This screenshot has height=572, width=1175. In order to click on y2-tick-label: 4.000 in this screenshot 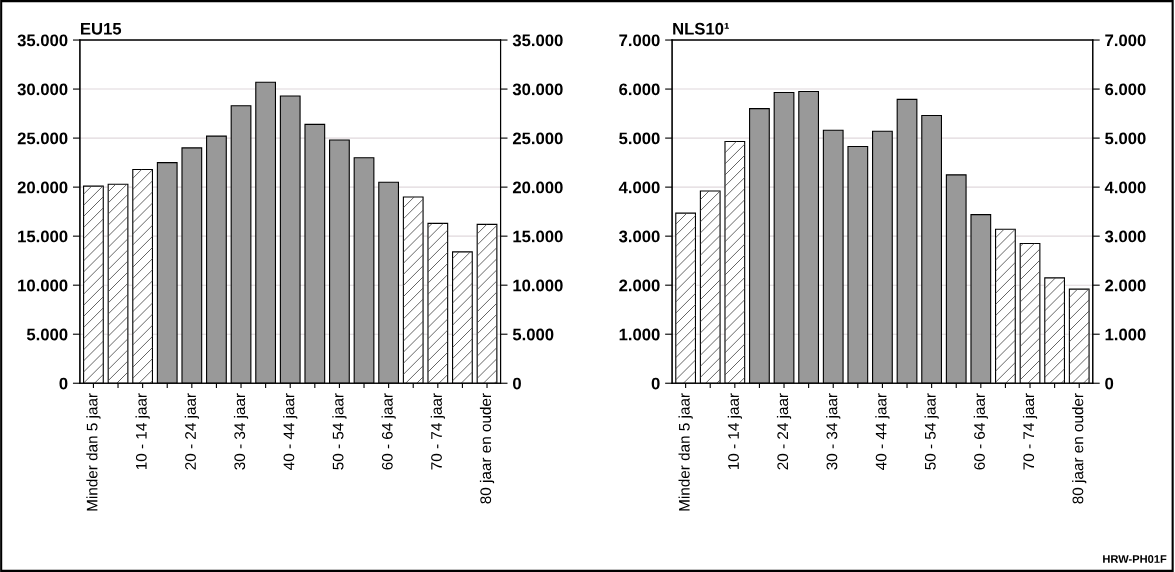, I will do `click(1125, 187)`.